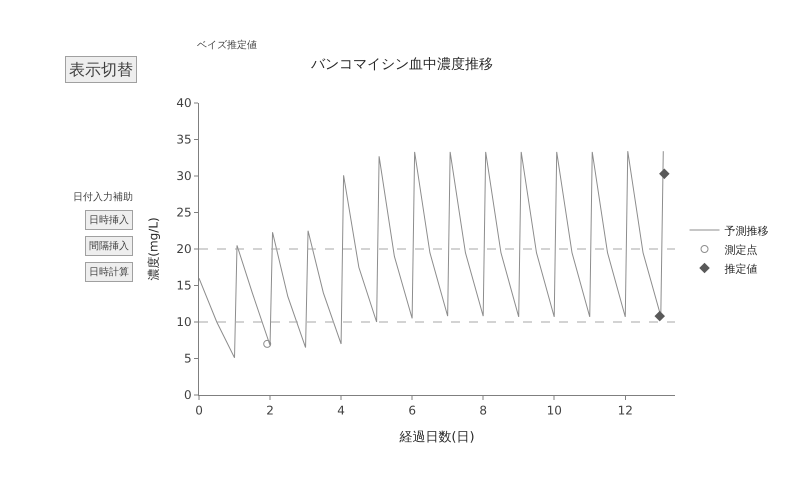  What do you see at coordinates (109, 220) in the screenshot?
I see `text: 日時挿入` at bounding box center [109, 220].